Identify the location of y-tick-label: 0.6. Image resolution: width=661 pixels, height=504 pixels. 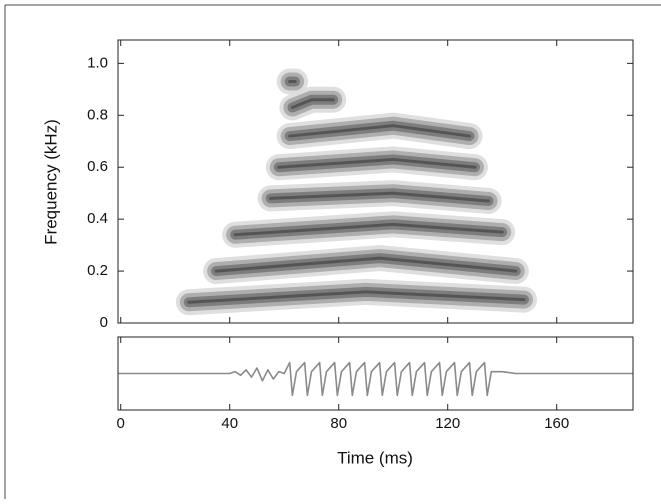
(97, 166).